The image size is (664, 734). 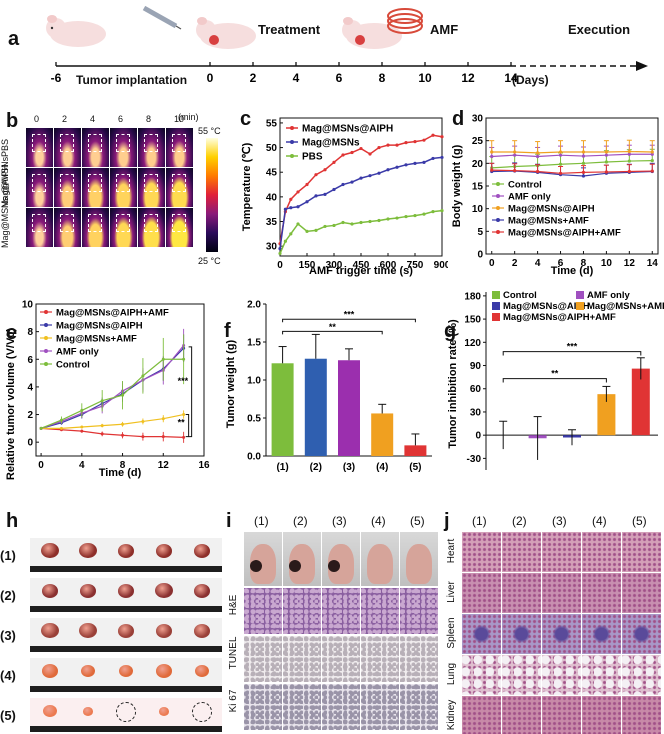 What do you see at coordinates (126, 555) in the screenshot?
I see `tumor-photo-row` at bounding box center [126, 555].